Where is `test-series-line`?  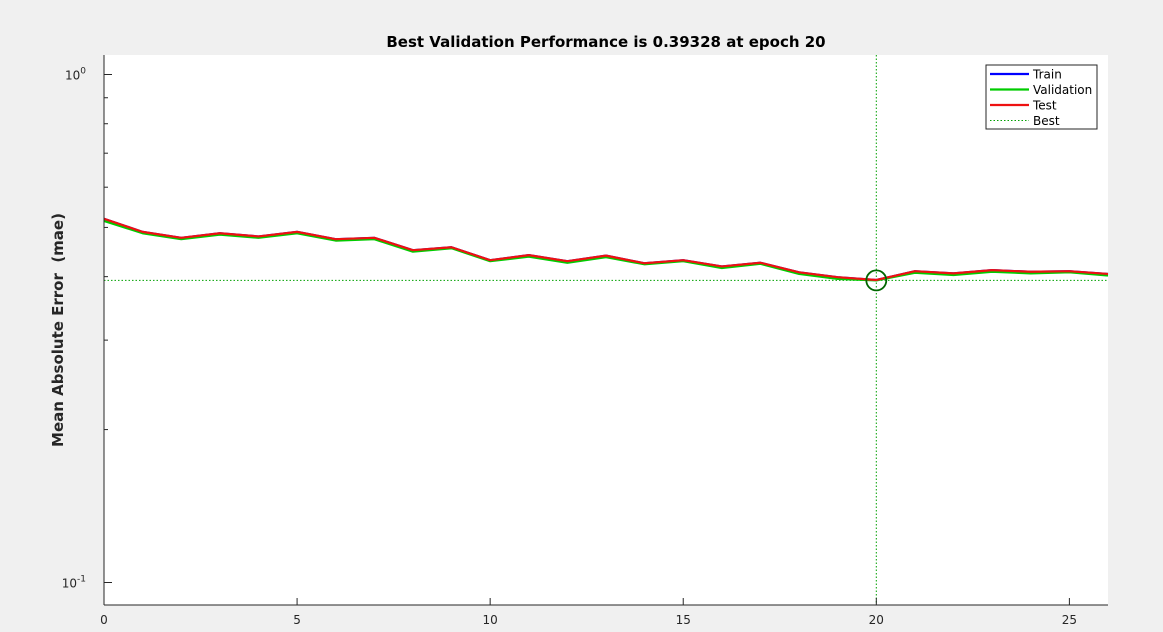 test-series-line is located at coordinates (606, 249).